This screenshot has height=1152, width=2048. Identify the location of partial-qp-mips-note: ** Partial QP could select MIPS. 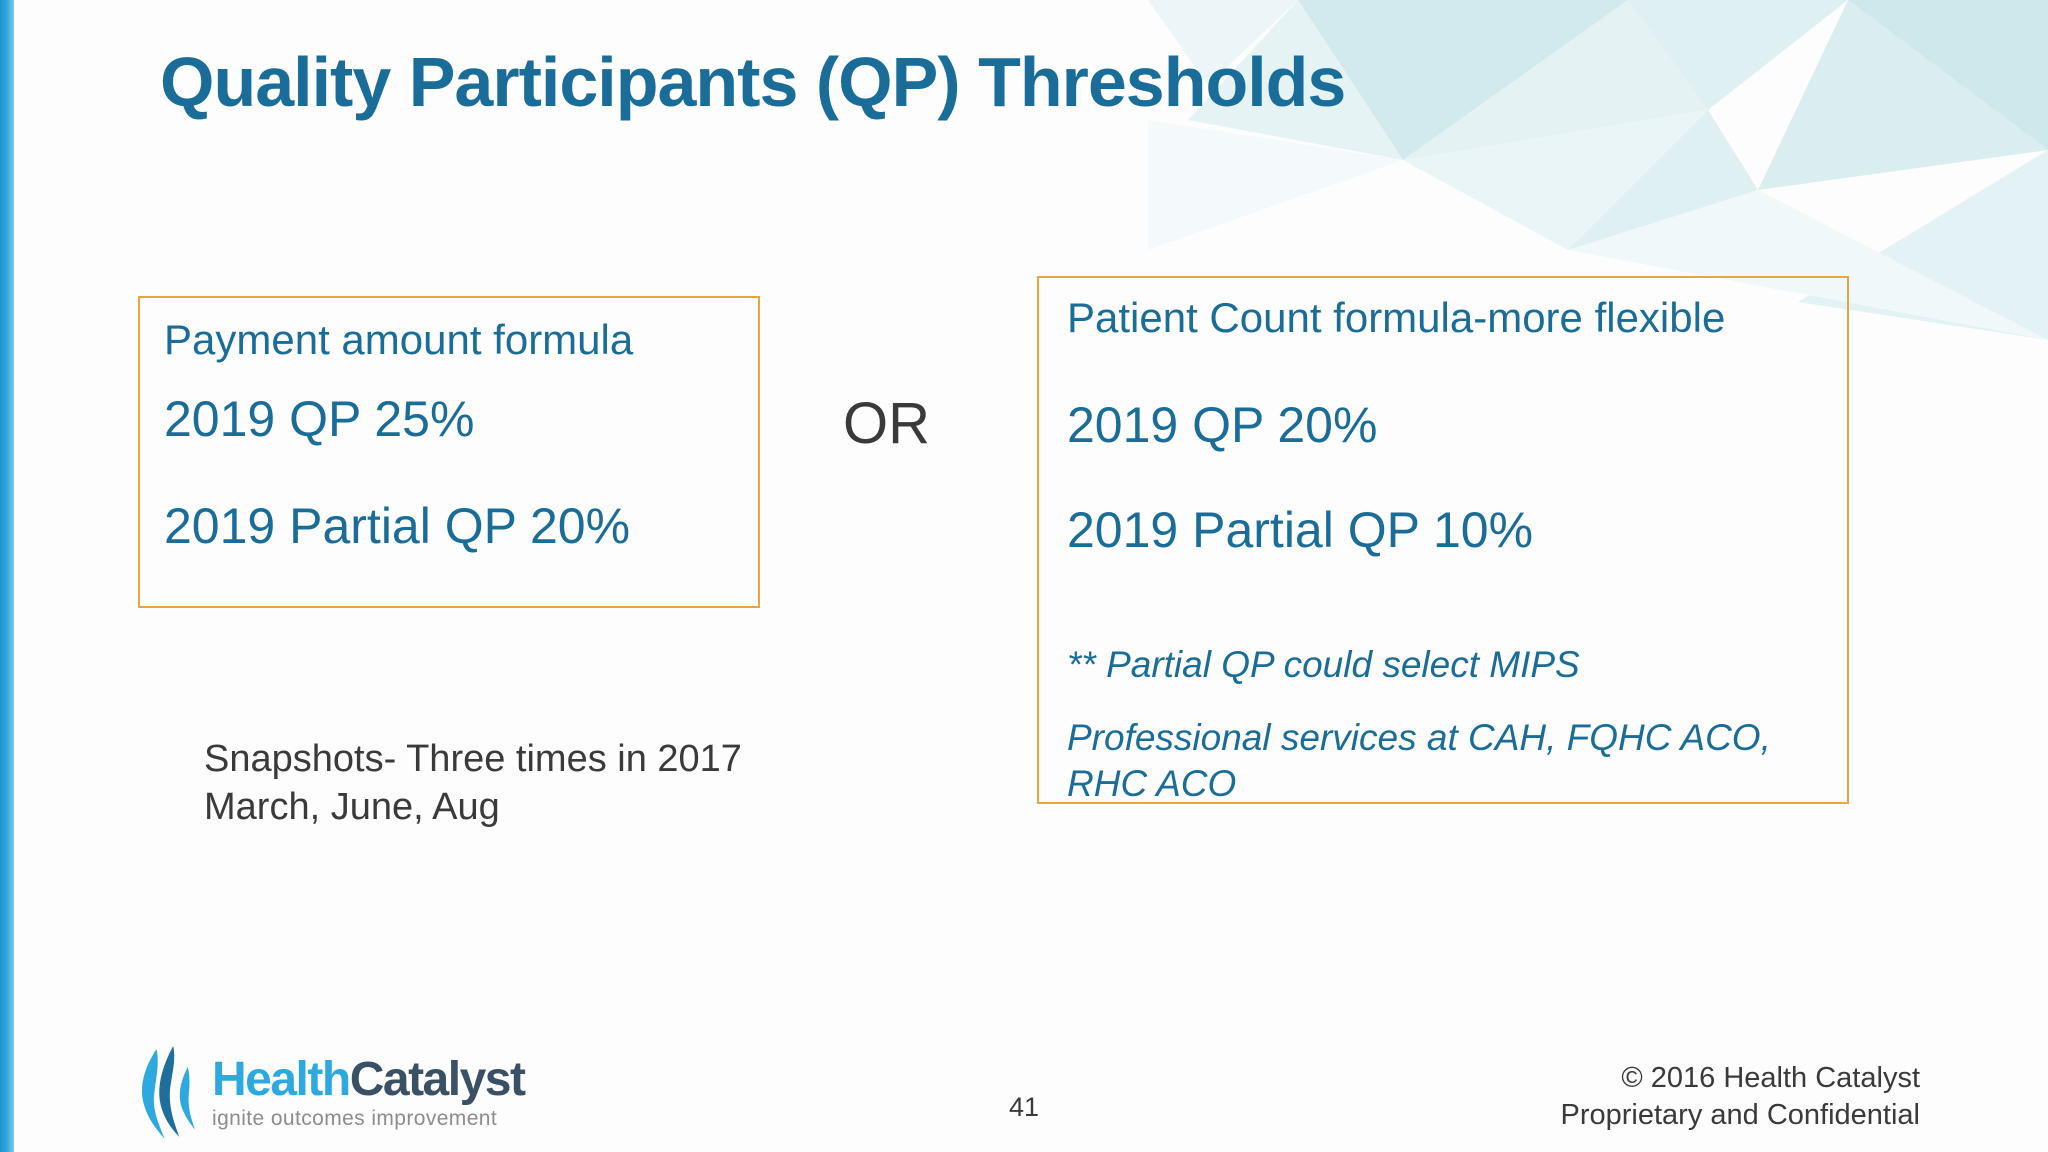
(1323, 665).